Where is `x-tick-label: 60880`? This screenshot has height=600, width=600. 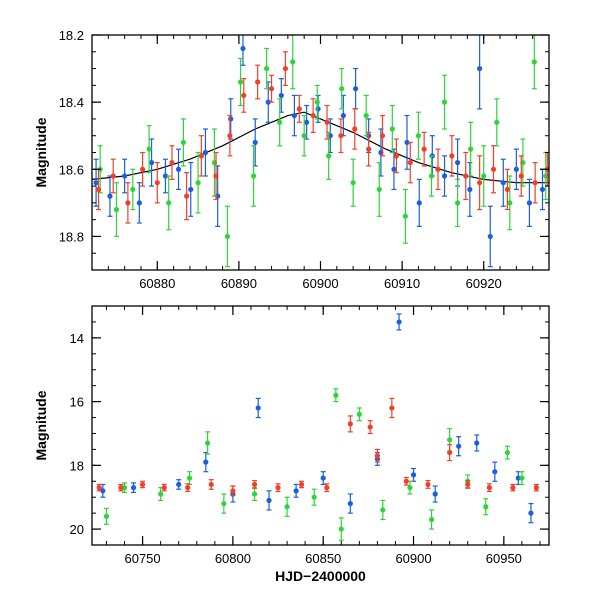 x-tick-label: 60880 is located at coordinates (157, 283).